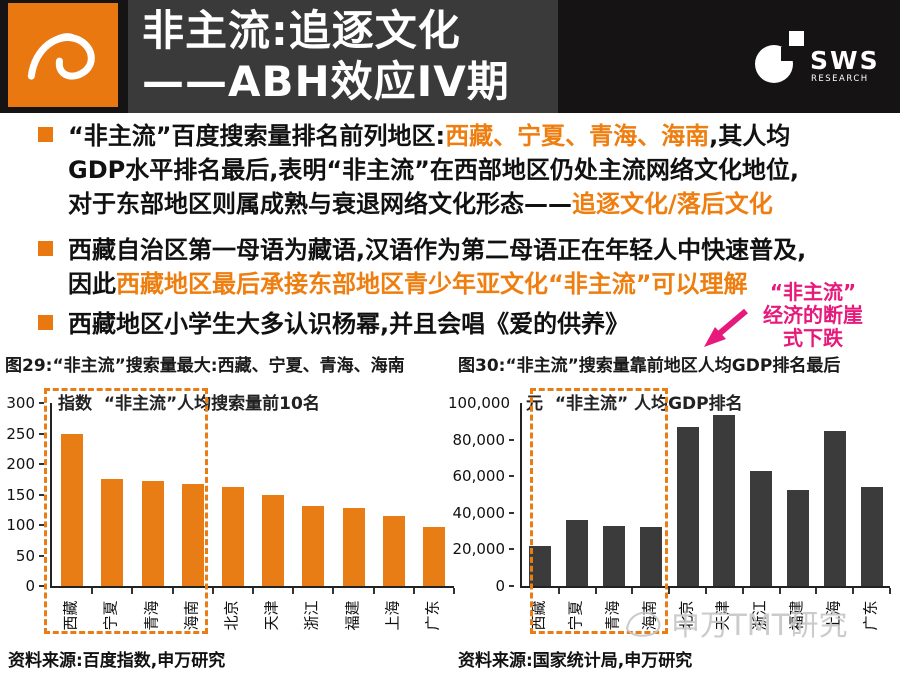 The height and width of the screenshot is (675, 900). Describe the element at coordinates (61, 56) in the screenshot. I see `alibaba-cat-icon` at that location.